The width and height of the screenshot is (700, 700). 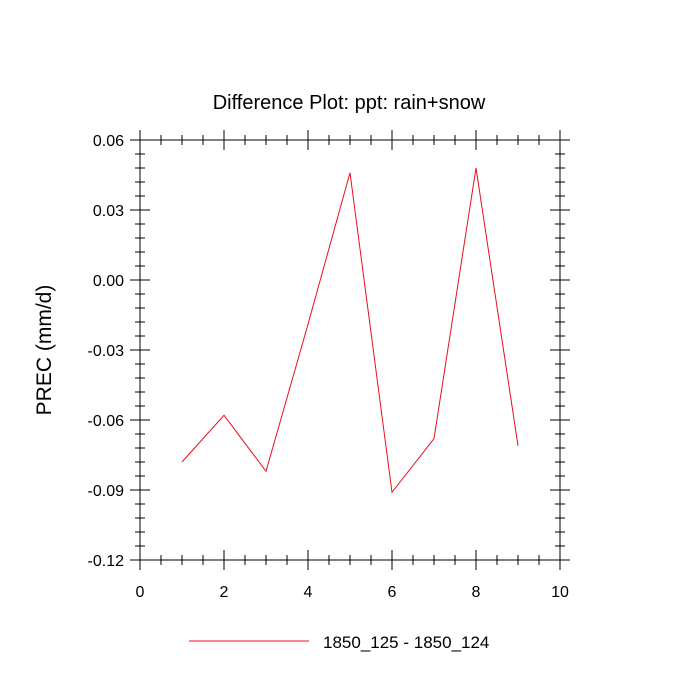 What do you see at coordinates (308, 592) in the screenshot?
I see `x-tick-label: 4` at bounding box center [308, 592].